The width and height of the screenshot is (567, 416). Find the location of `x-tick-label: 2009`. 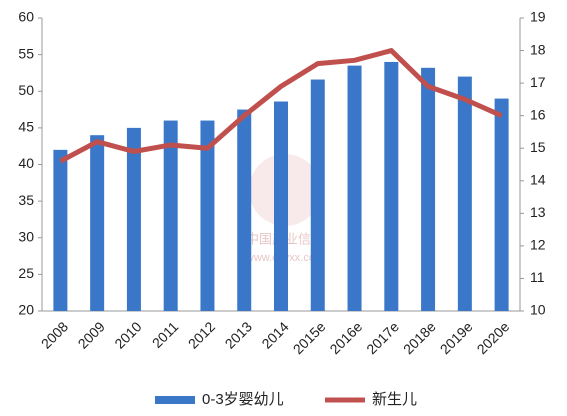

x-tick-label: 2009 is located at coordinates (91, 334).